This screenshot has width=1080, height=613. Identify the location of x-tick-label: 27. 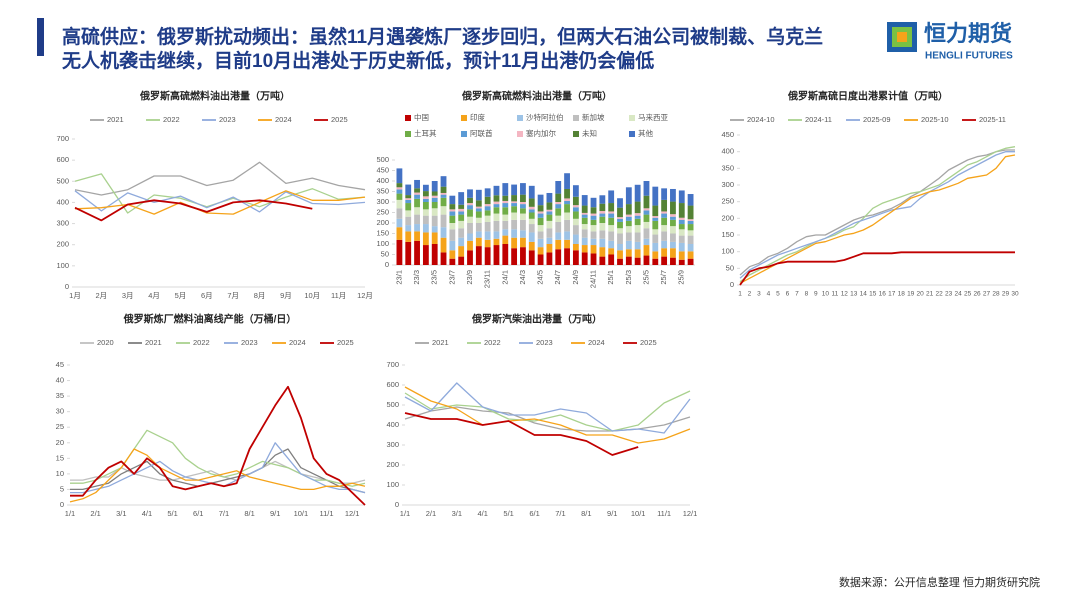
(987, 294).